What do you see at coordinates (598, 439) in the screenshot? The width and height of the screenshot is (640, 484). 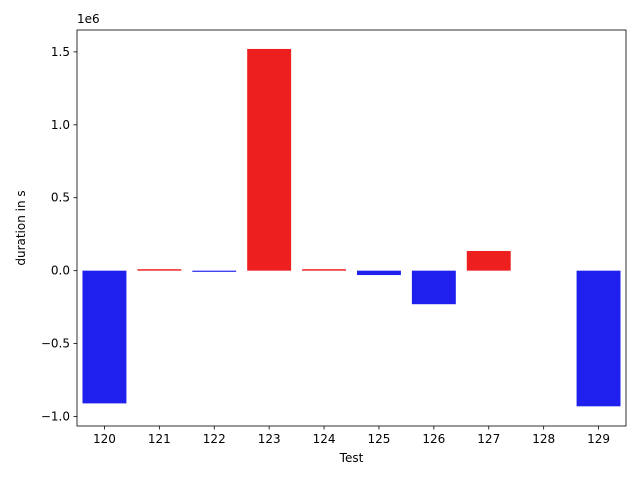 I see `x-tick-label: 129` at bounding box center [598, 439].